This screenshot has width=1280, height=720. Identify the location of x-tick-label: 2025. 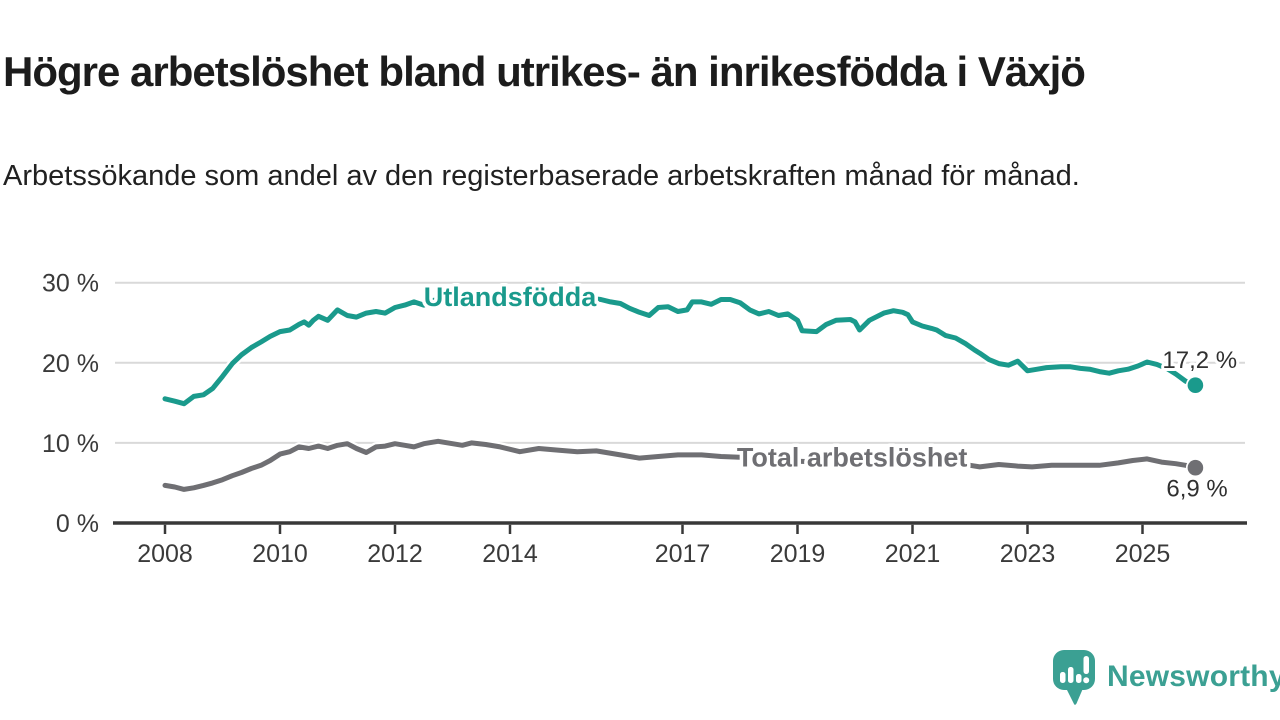
(1143, 554).